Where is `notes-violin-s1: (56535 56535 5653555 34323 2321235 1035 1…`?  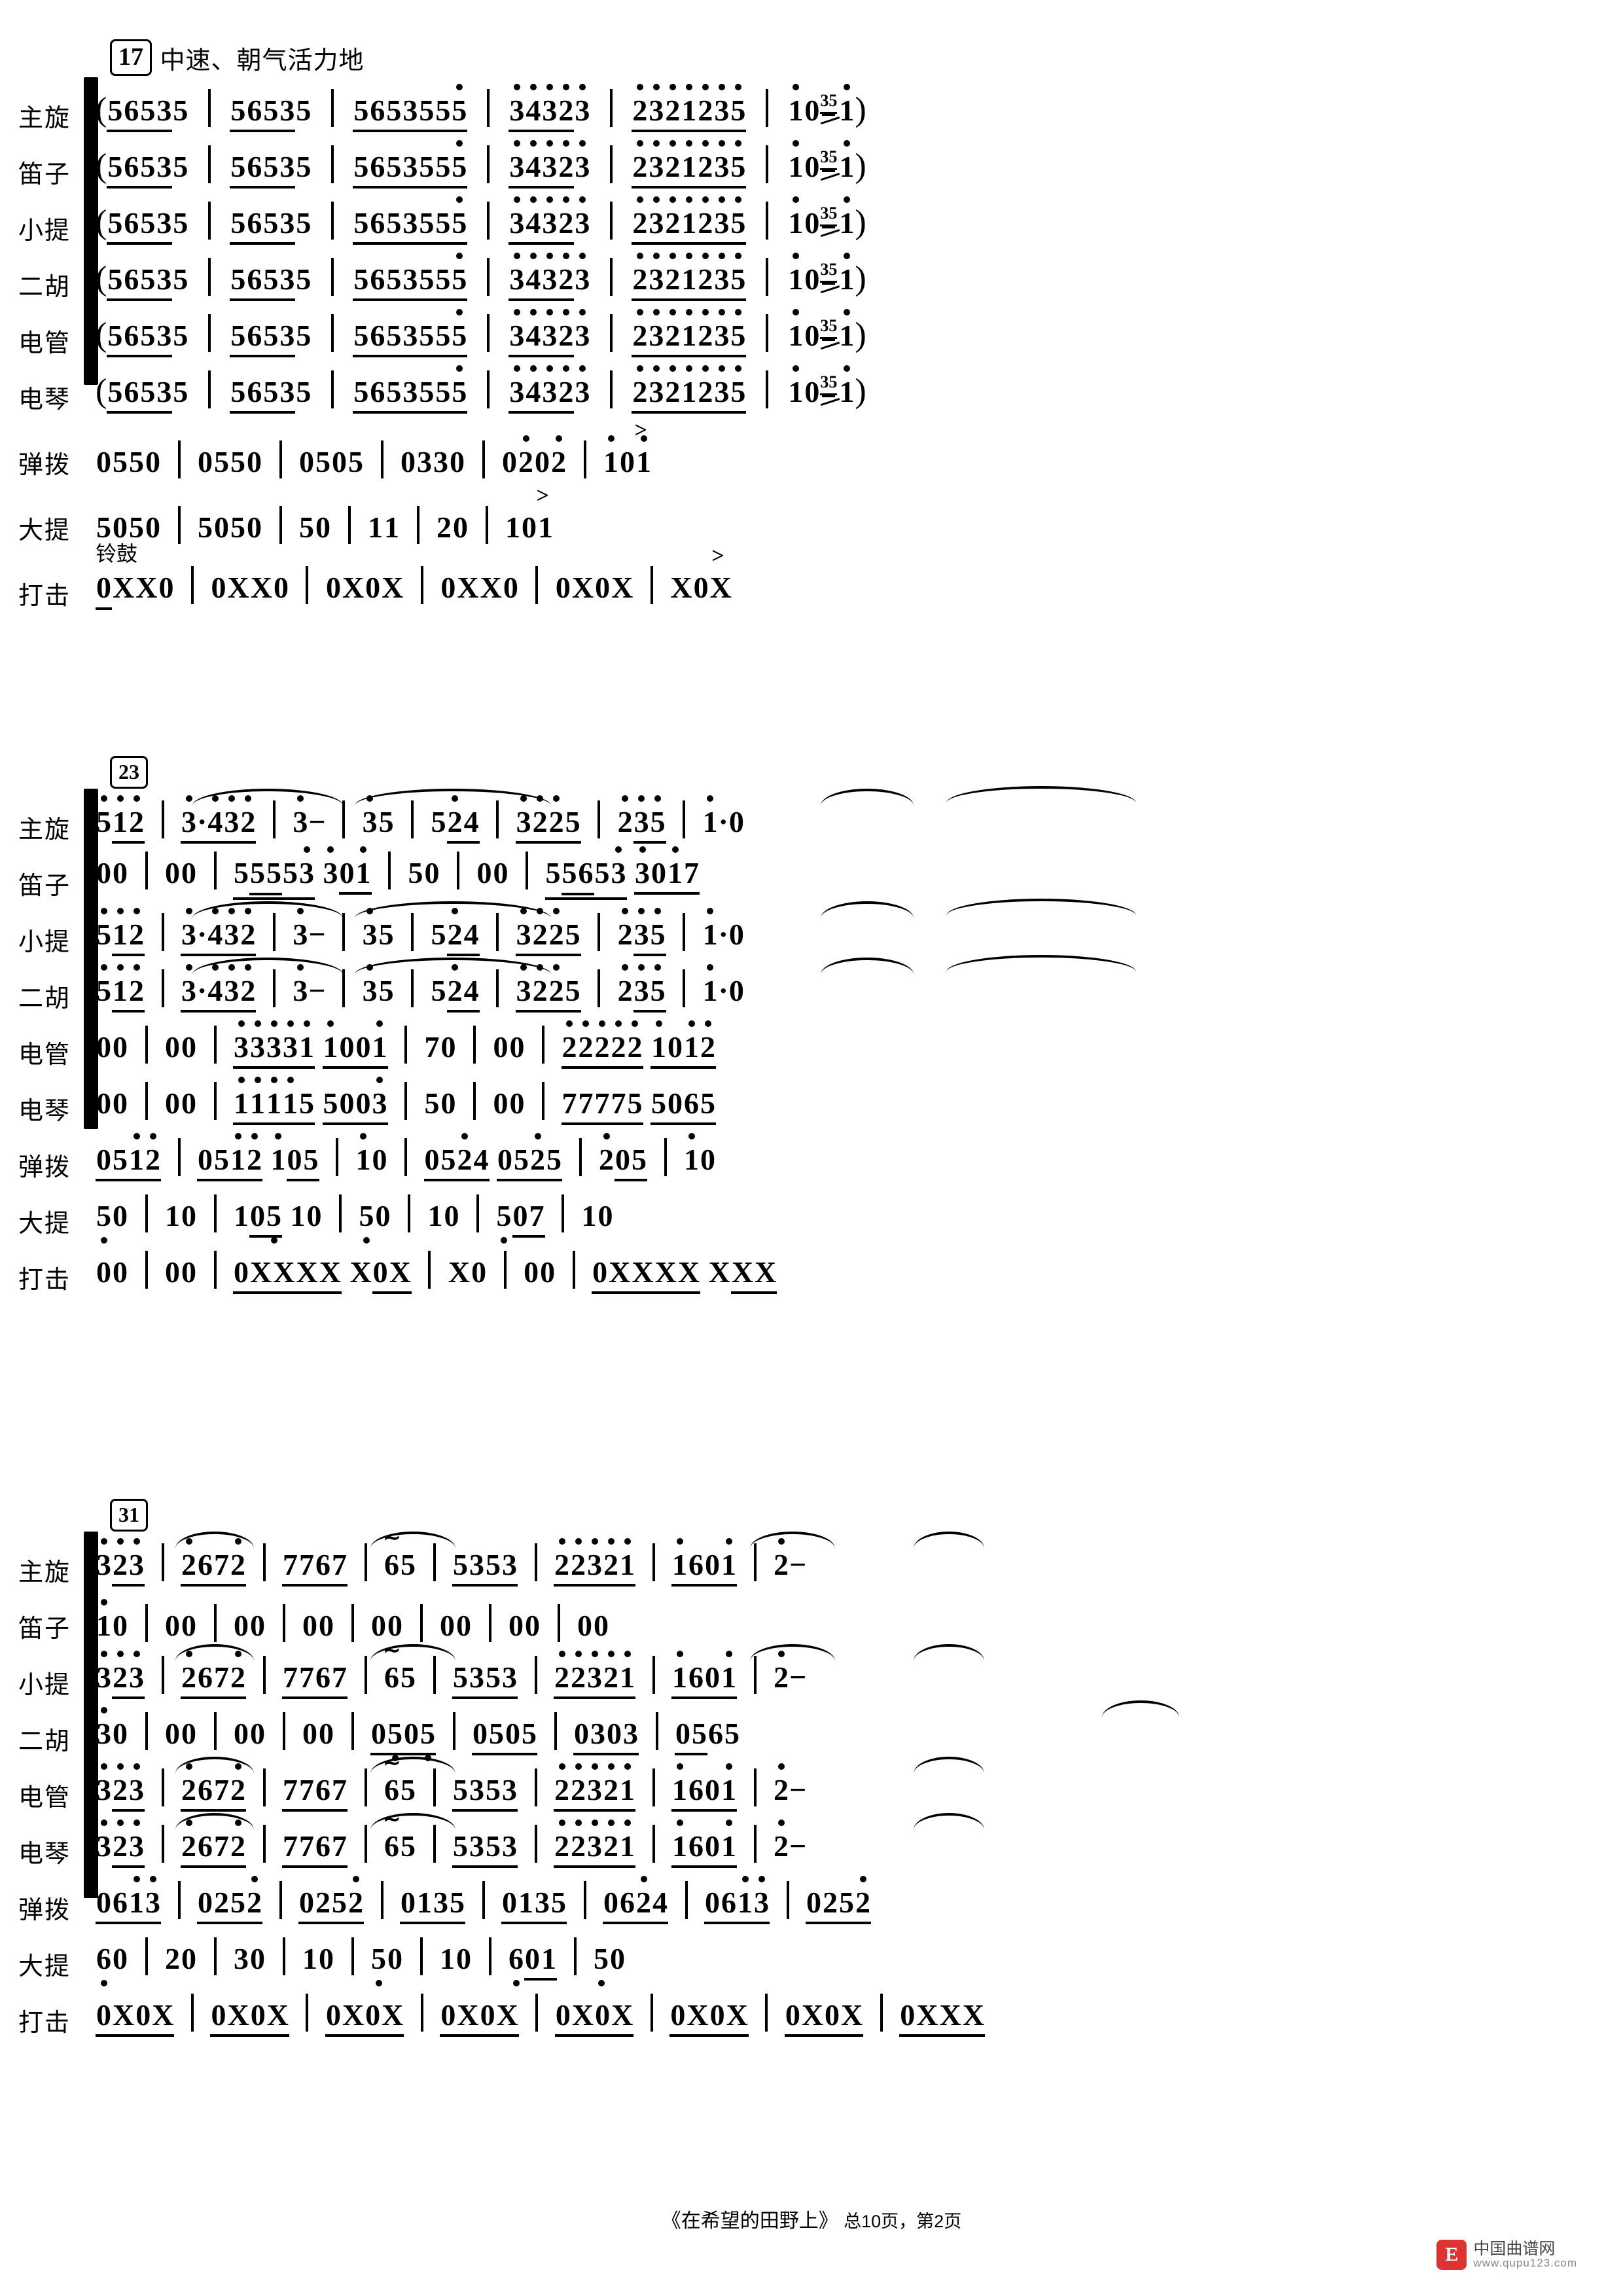 notes-violin-s1: (56535 56535 5653555 34323 2321235 1035 1… is located at coordinates (859, 221).